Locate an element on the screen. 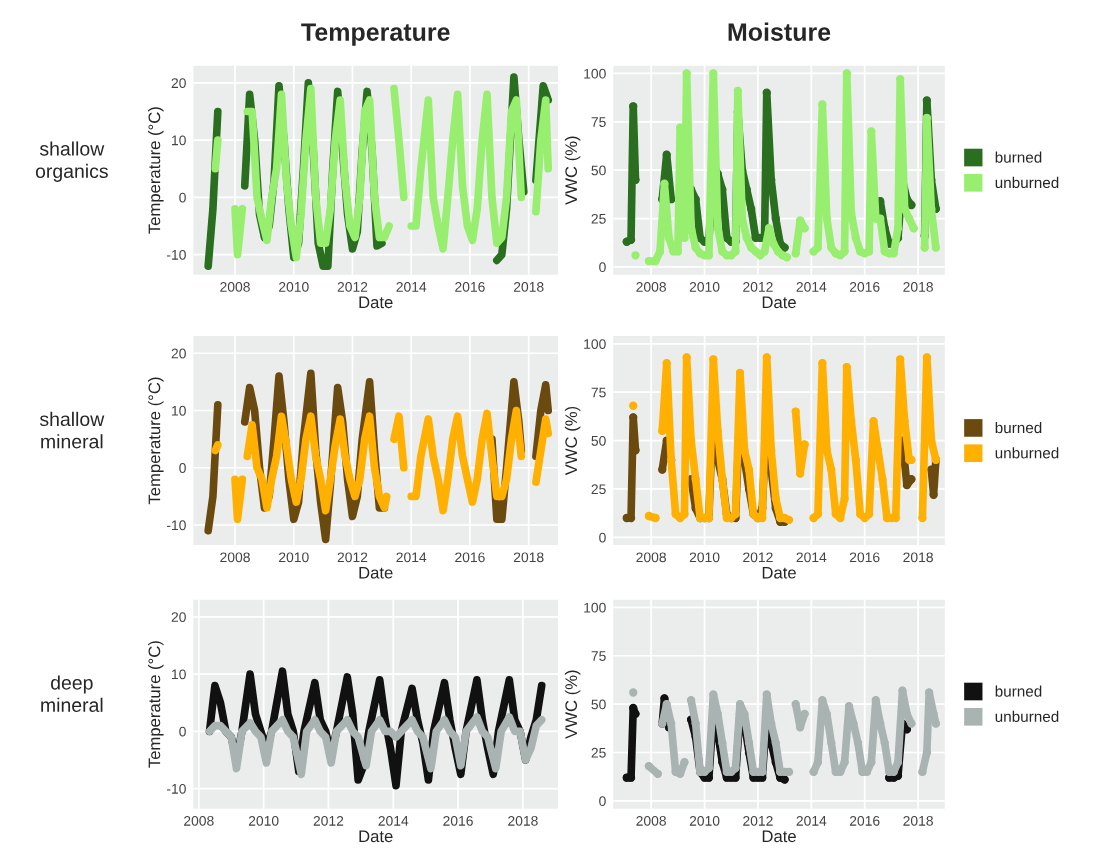 The width and height of the screenshot is (1105, 853). chart-title: Temperature is located at coordinates (375, 34).